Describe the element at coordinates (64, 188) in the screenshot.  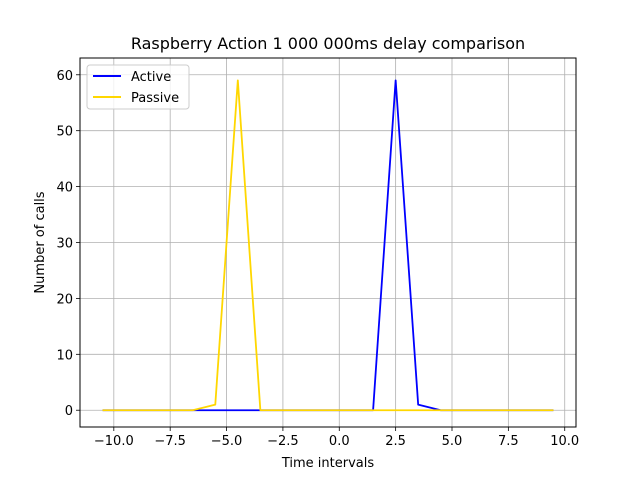
I see `y-tick-label: 40` at that location.